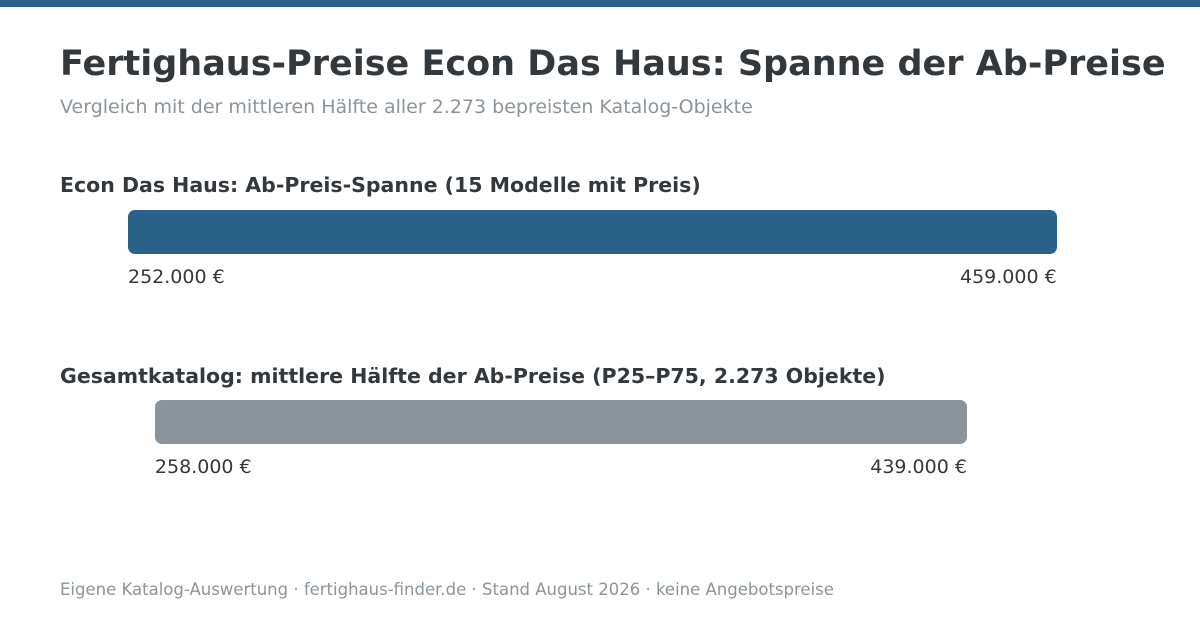  Describe the element at coordinates (918, 467) in the screenshot. I see `catalog-max-label: 439.000 €` at that location.